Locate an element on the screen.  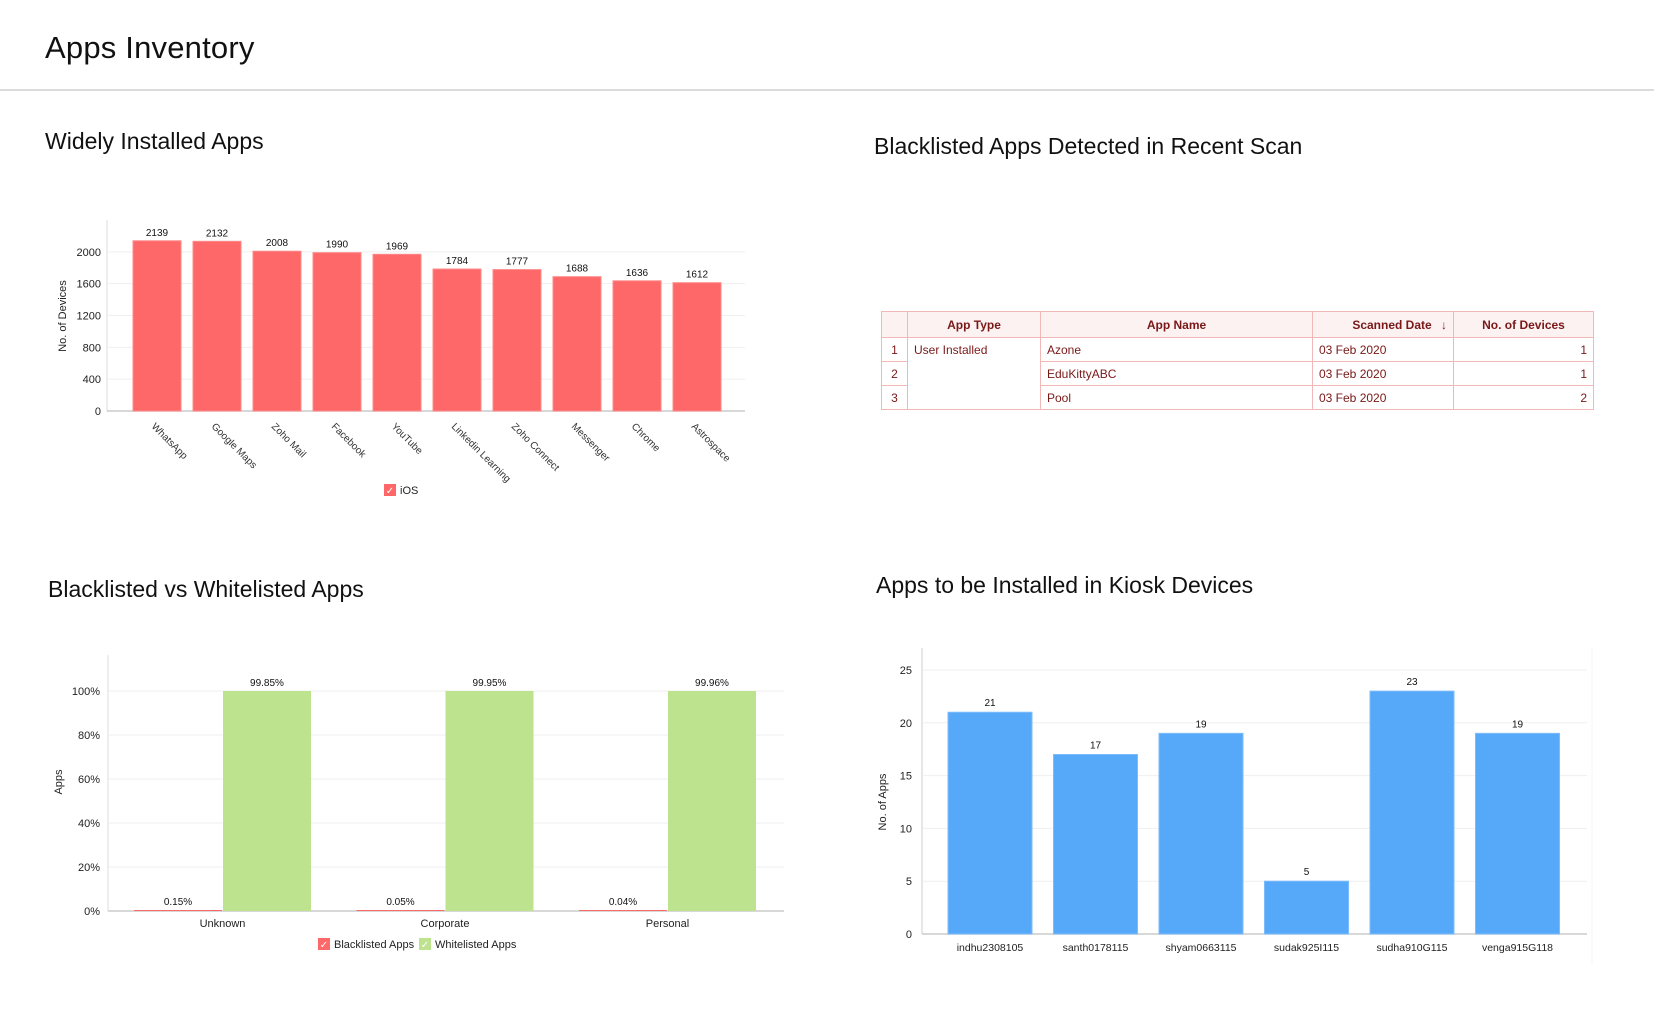
data-label: 1688 is located at coordinates (577, 269).